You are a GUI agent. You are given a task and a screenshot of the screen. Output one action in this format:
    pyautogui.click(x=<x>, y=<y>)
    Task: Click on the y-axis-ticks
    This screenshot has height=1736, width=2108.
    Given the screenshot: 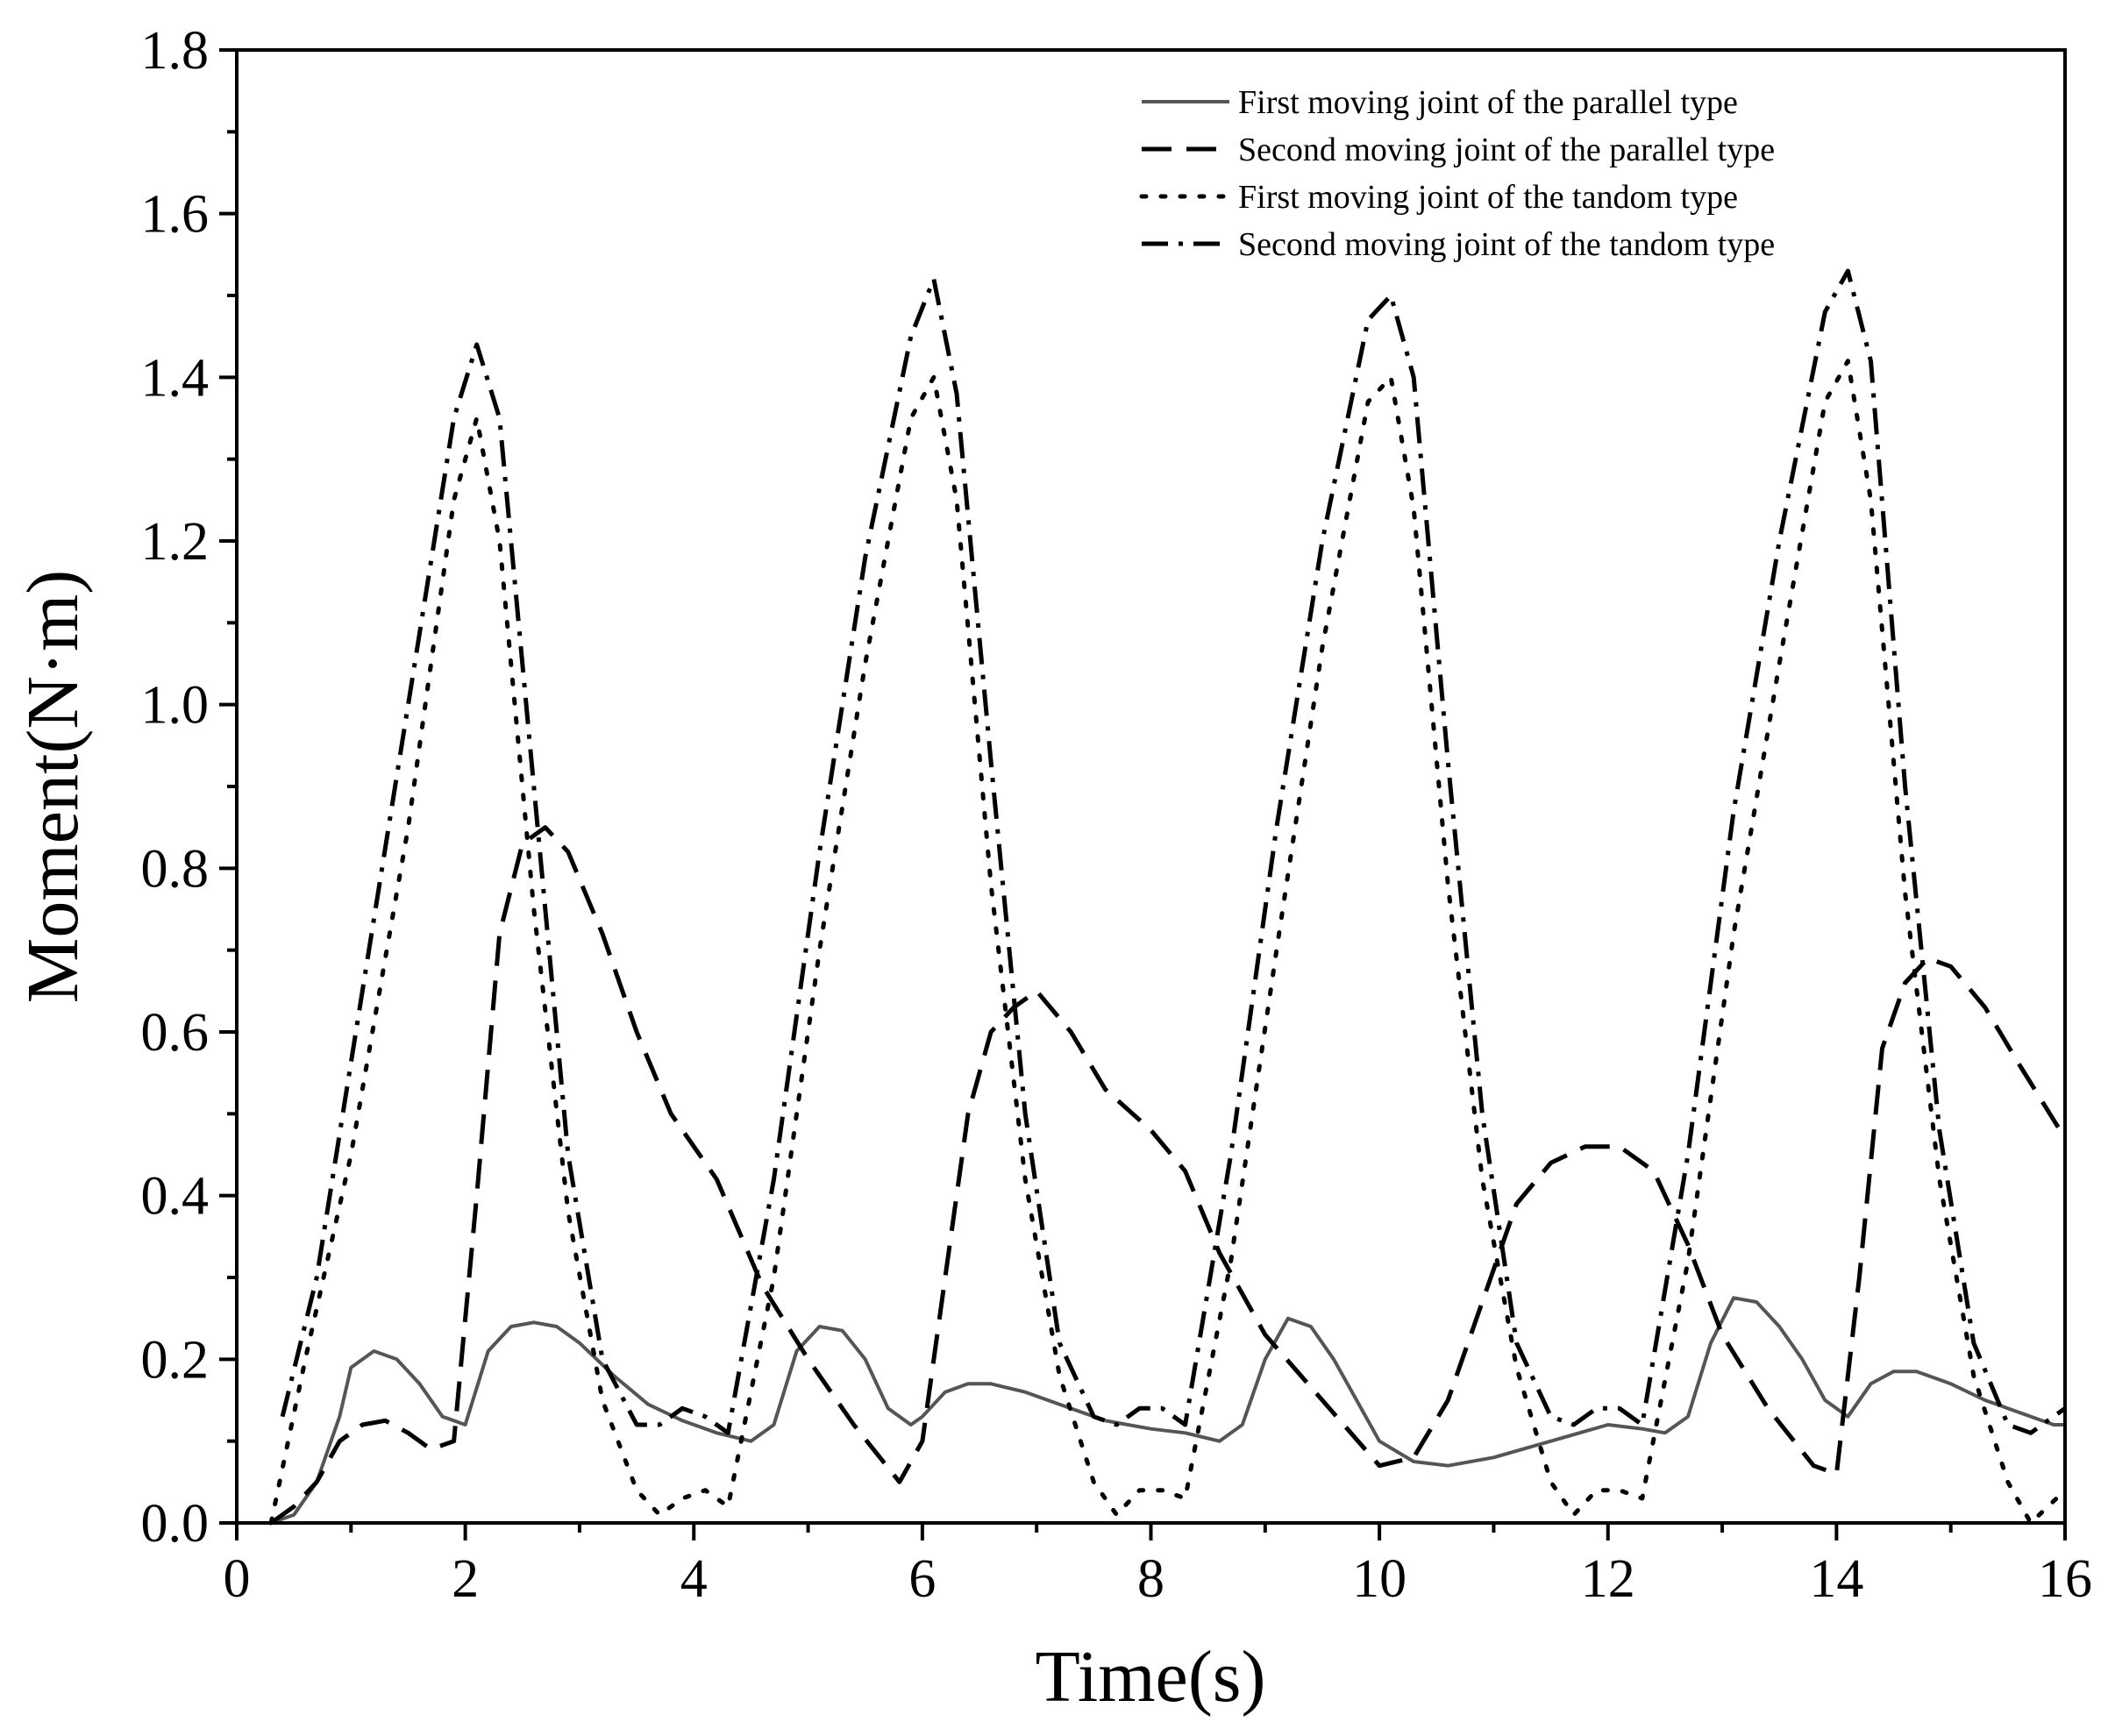 What is the action you would take?
    pyautogui.click(x=228, y=786)
    